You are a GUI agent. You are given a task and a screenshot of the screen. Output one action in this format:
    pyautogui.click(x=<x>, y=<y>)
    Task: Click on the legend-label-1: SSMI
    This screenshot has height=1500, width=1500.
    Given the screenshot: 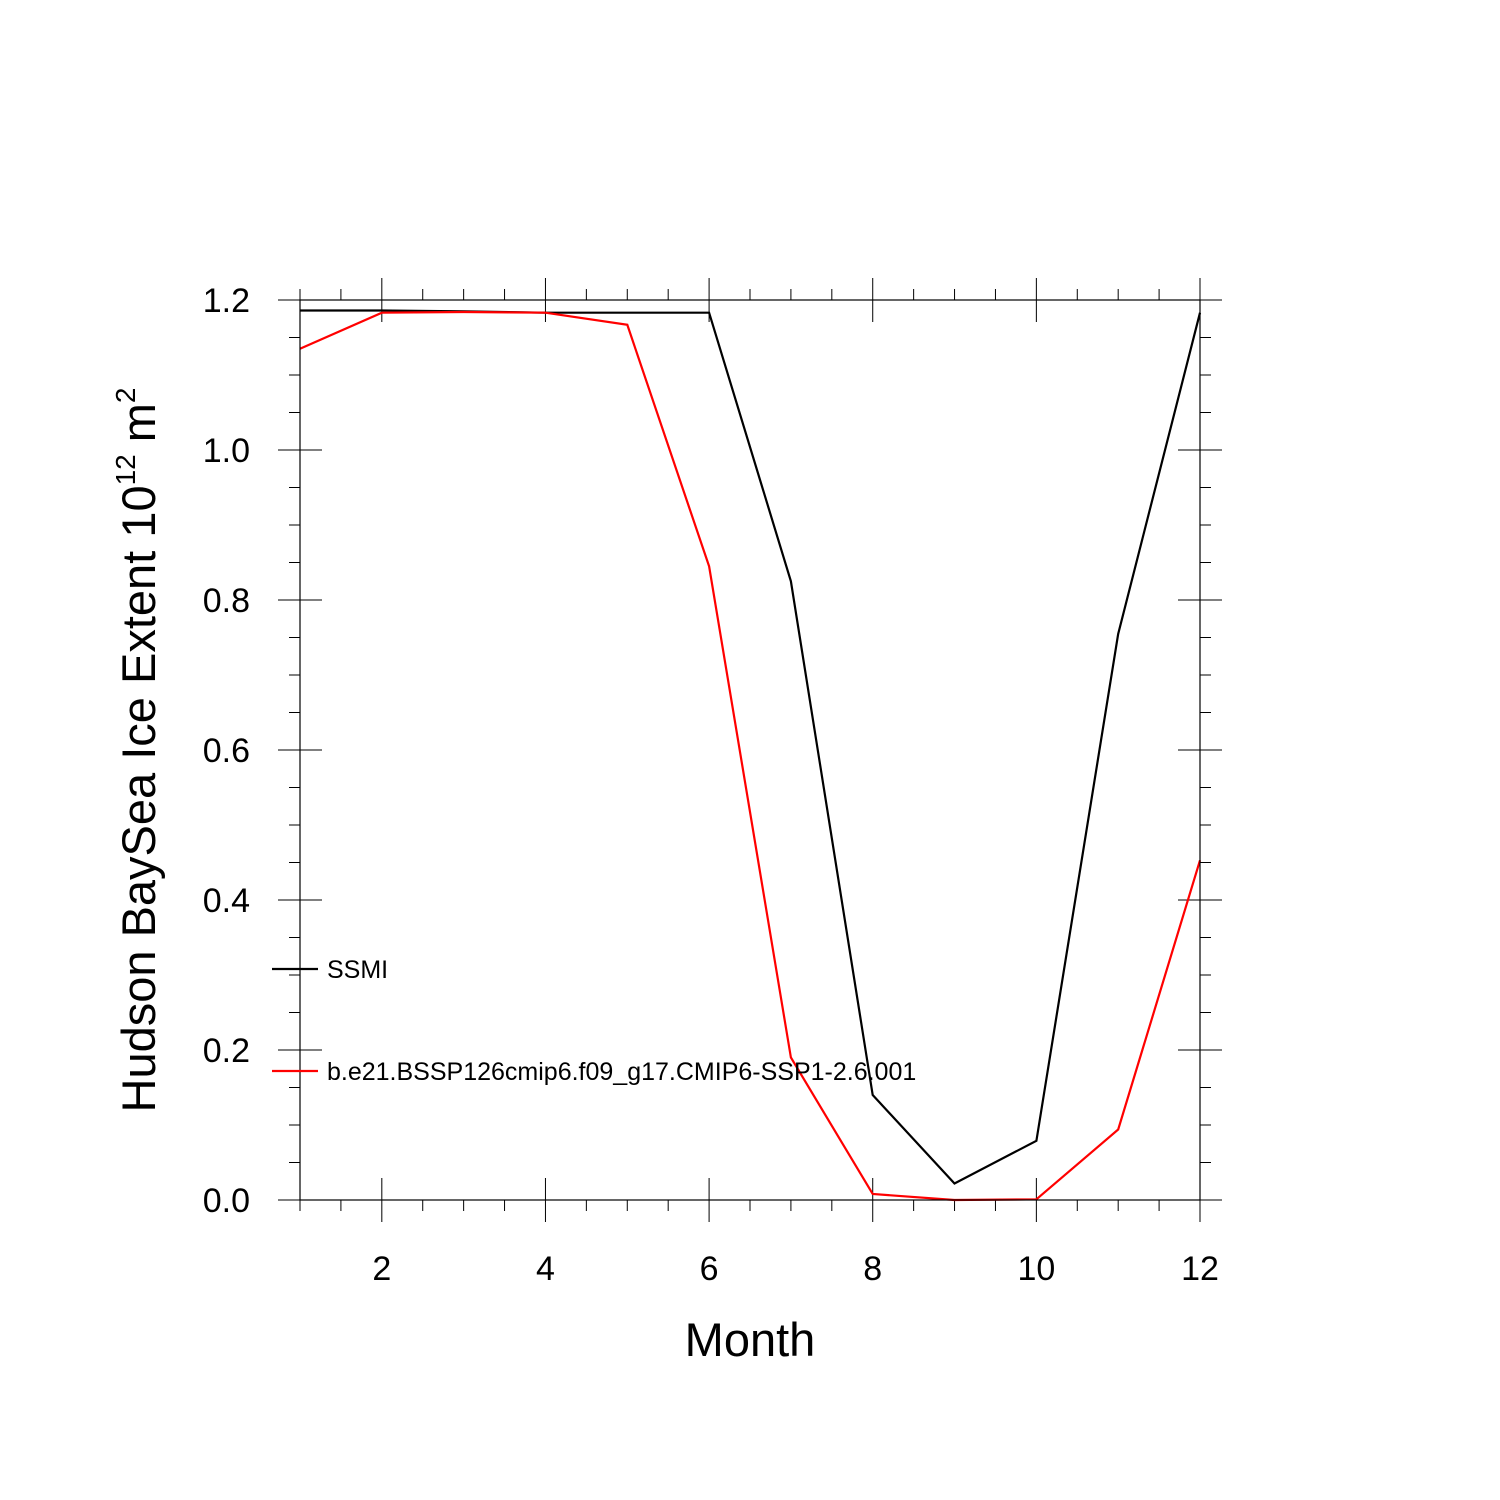 What is the action you would take?
    pyautogui.click(x=357, y=970)
    